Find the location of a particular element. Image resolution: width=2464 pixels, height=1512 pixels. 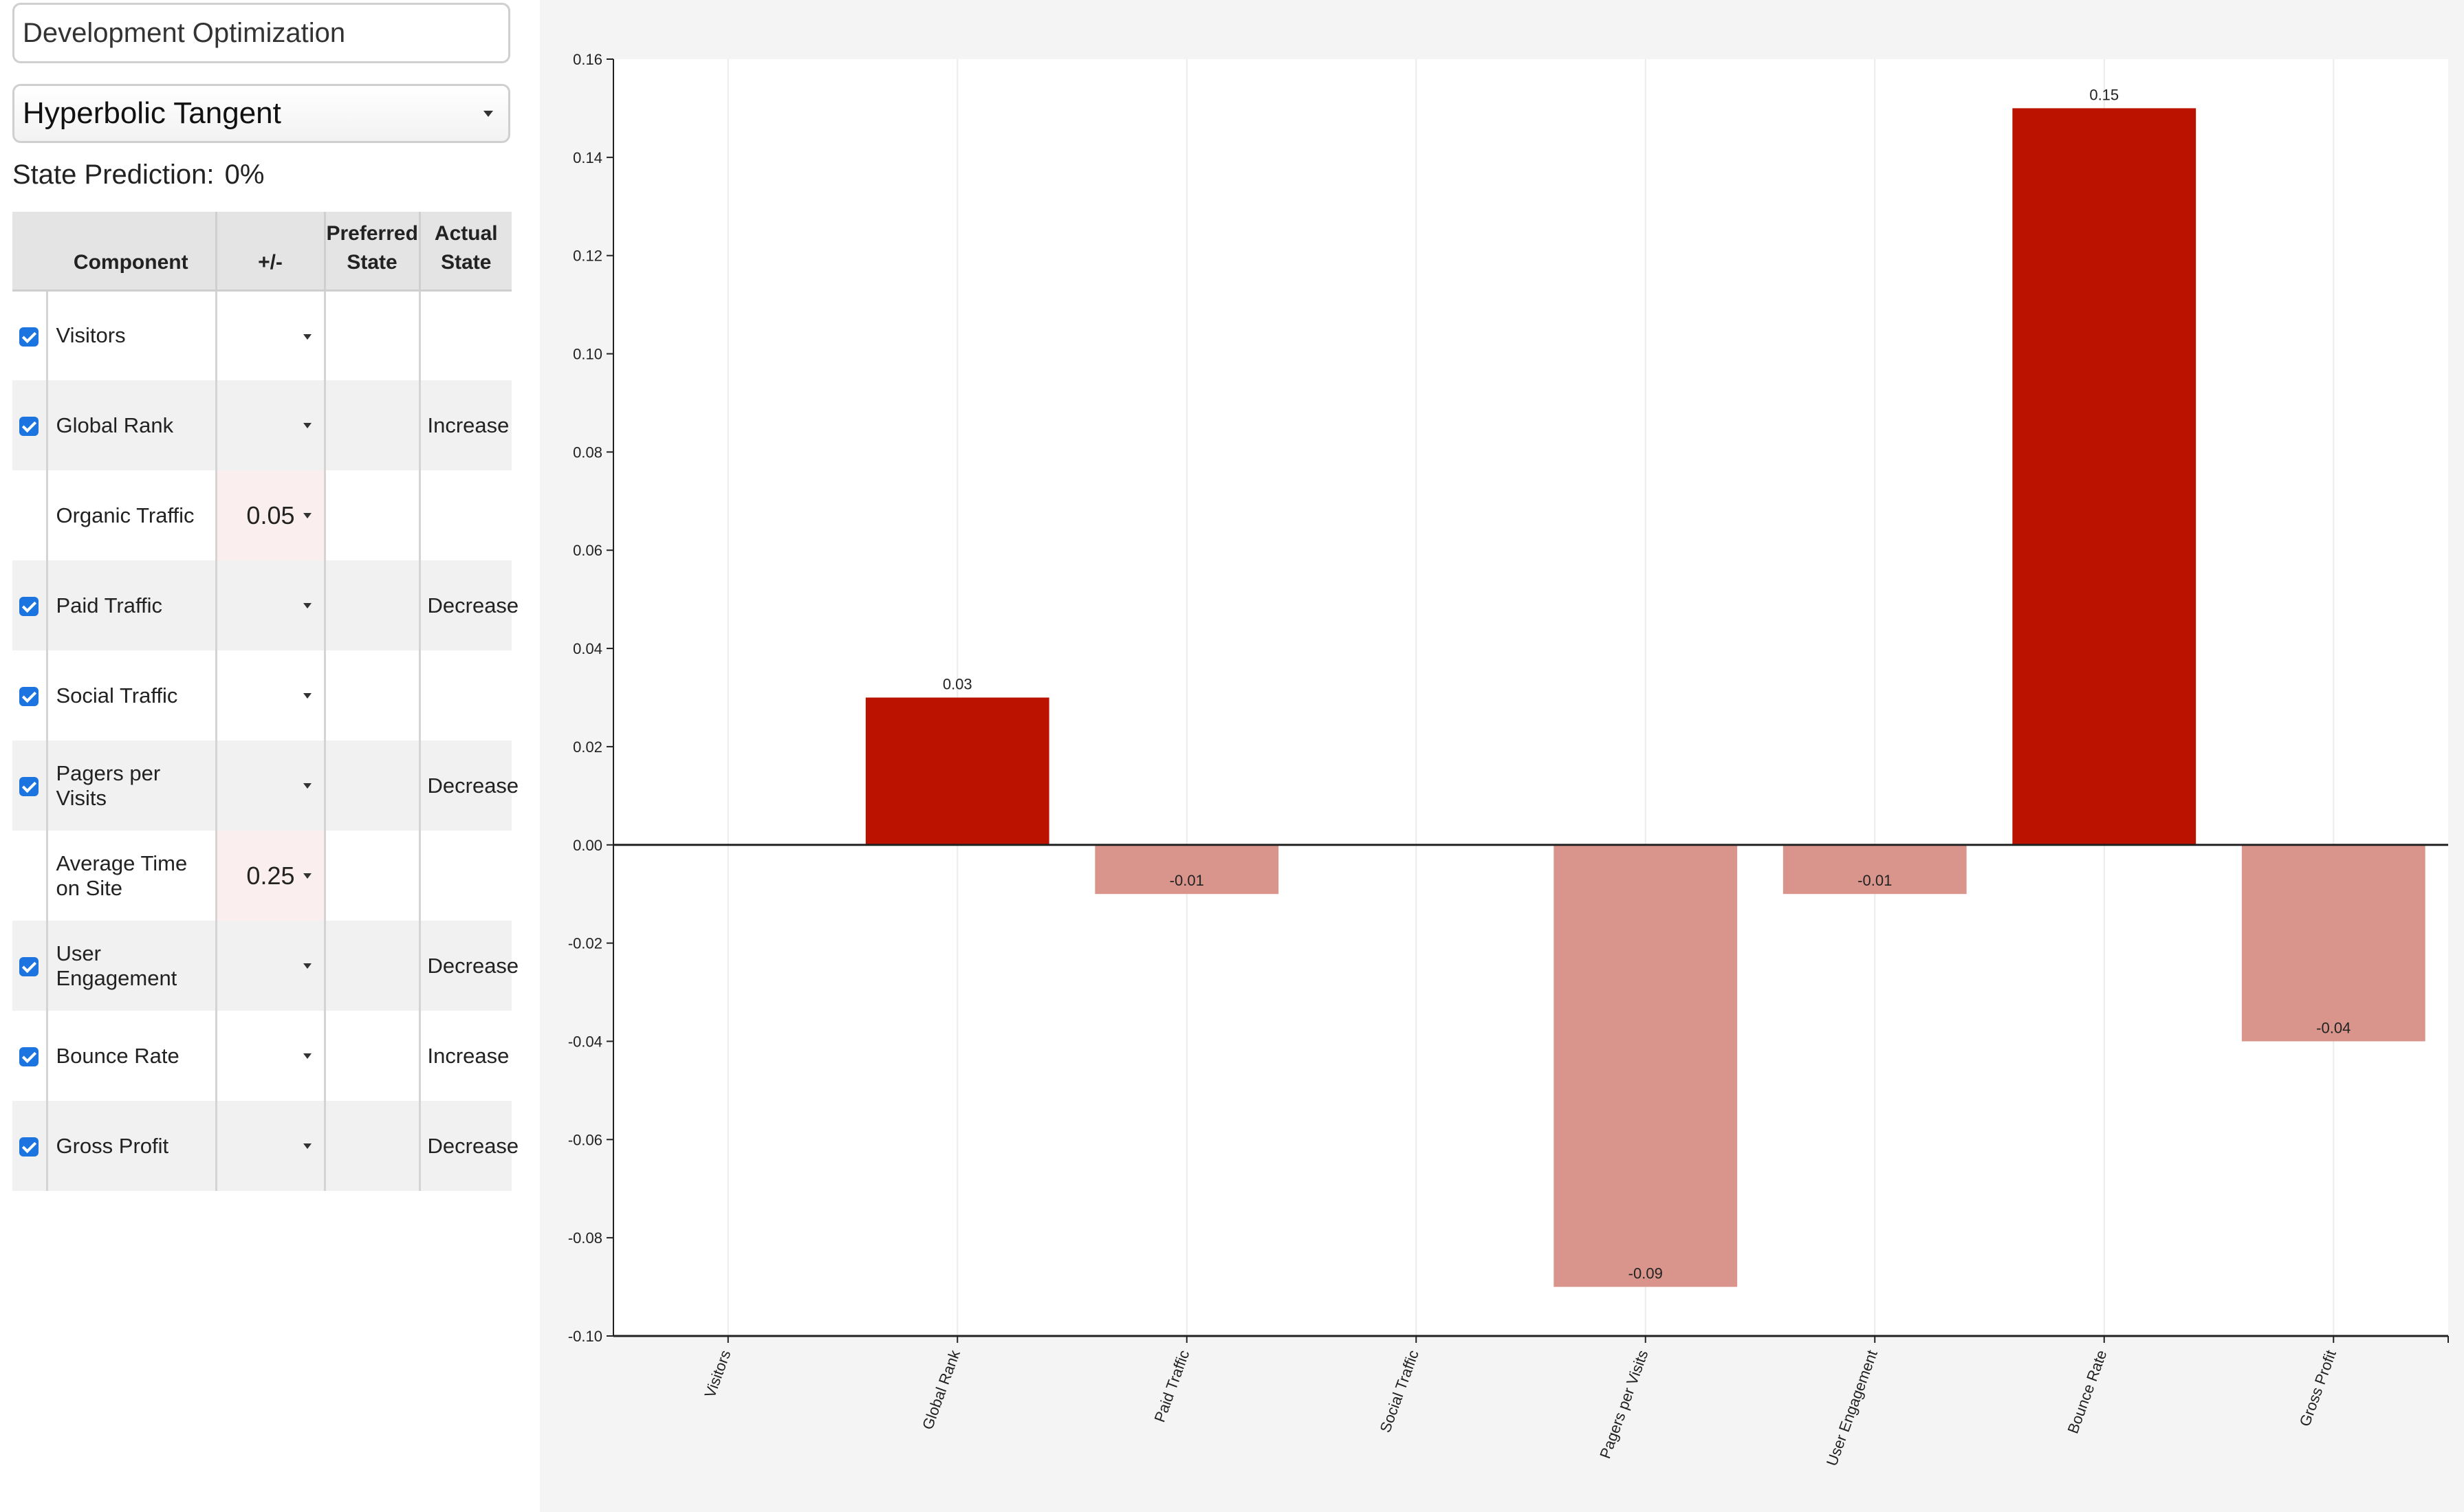

x-tick-label: Paid Traffic is located at coordinates (1171, 1386).